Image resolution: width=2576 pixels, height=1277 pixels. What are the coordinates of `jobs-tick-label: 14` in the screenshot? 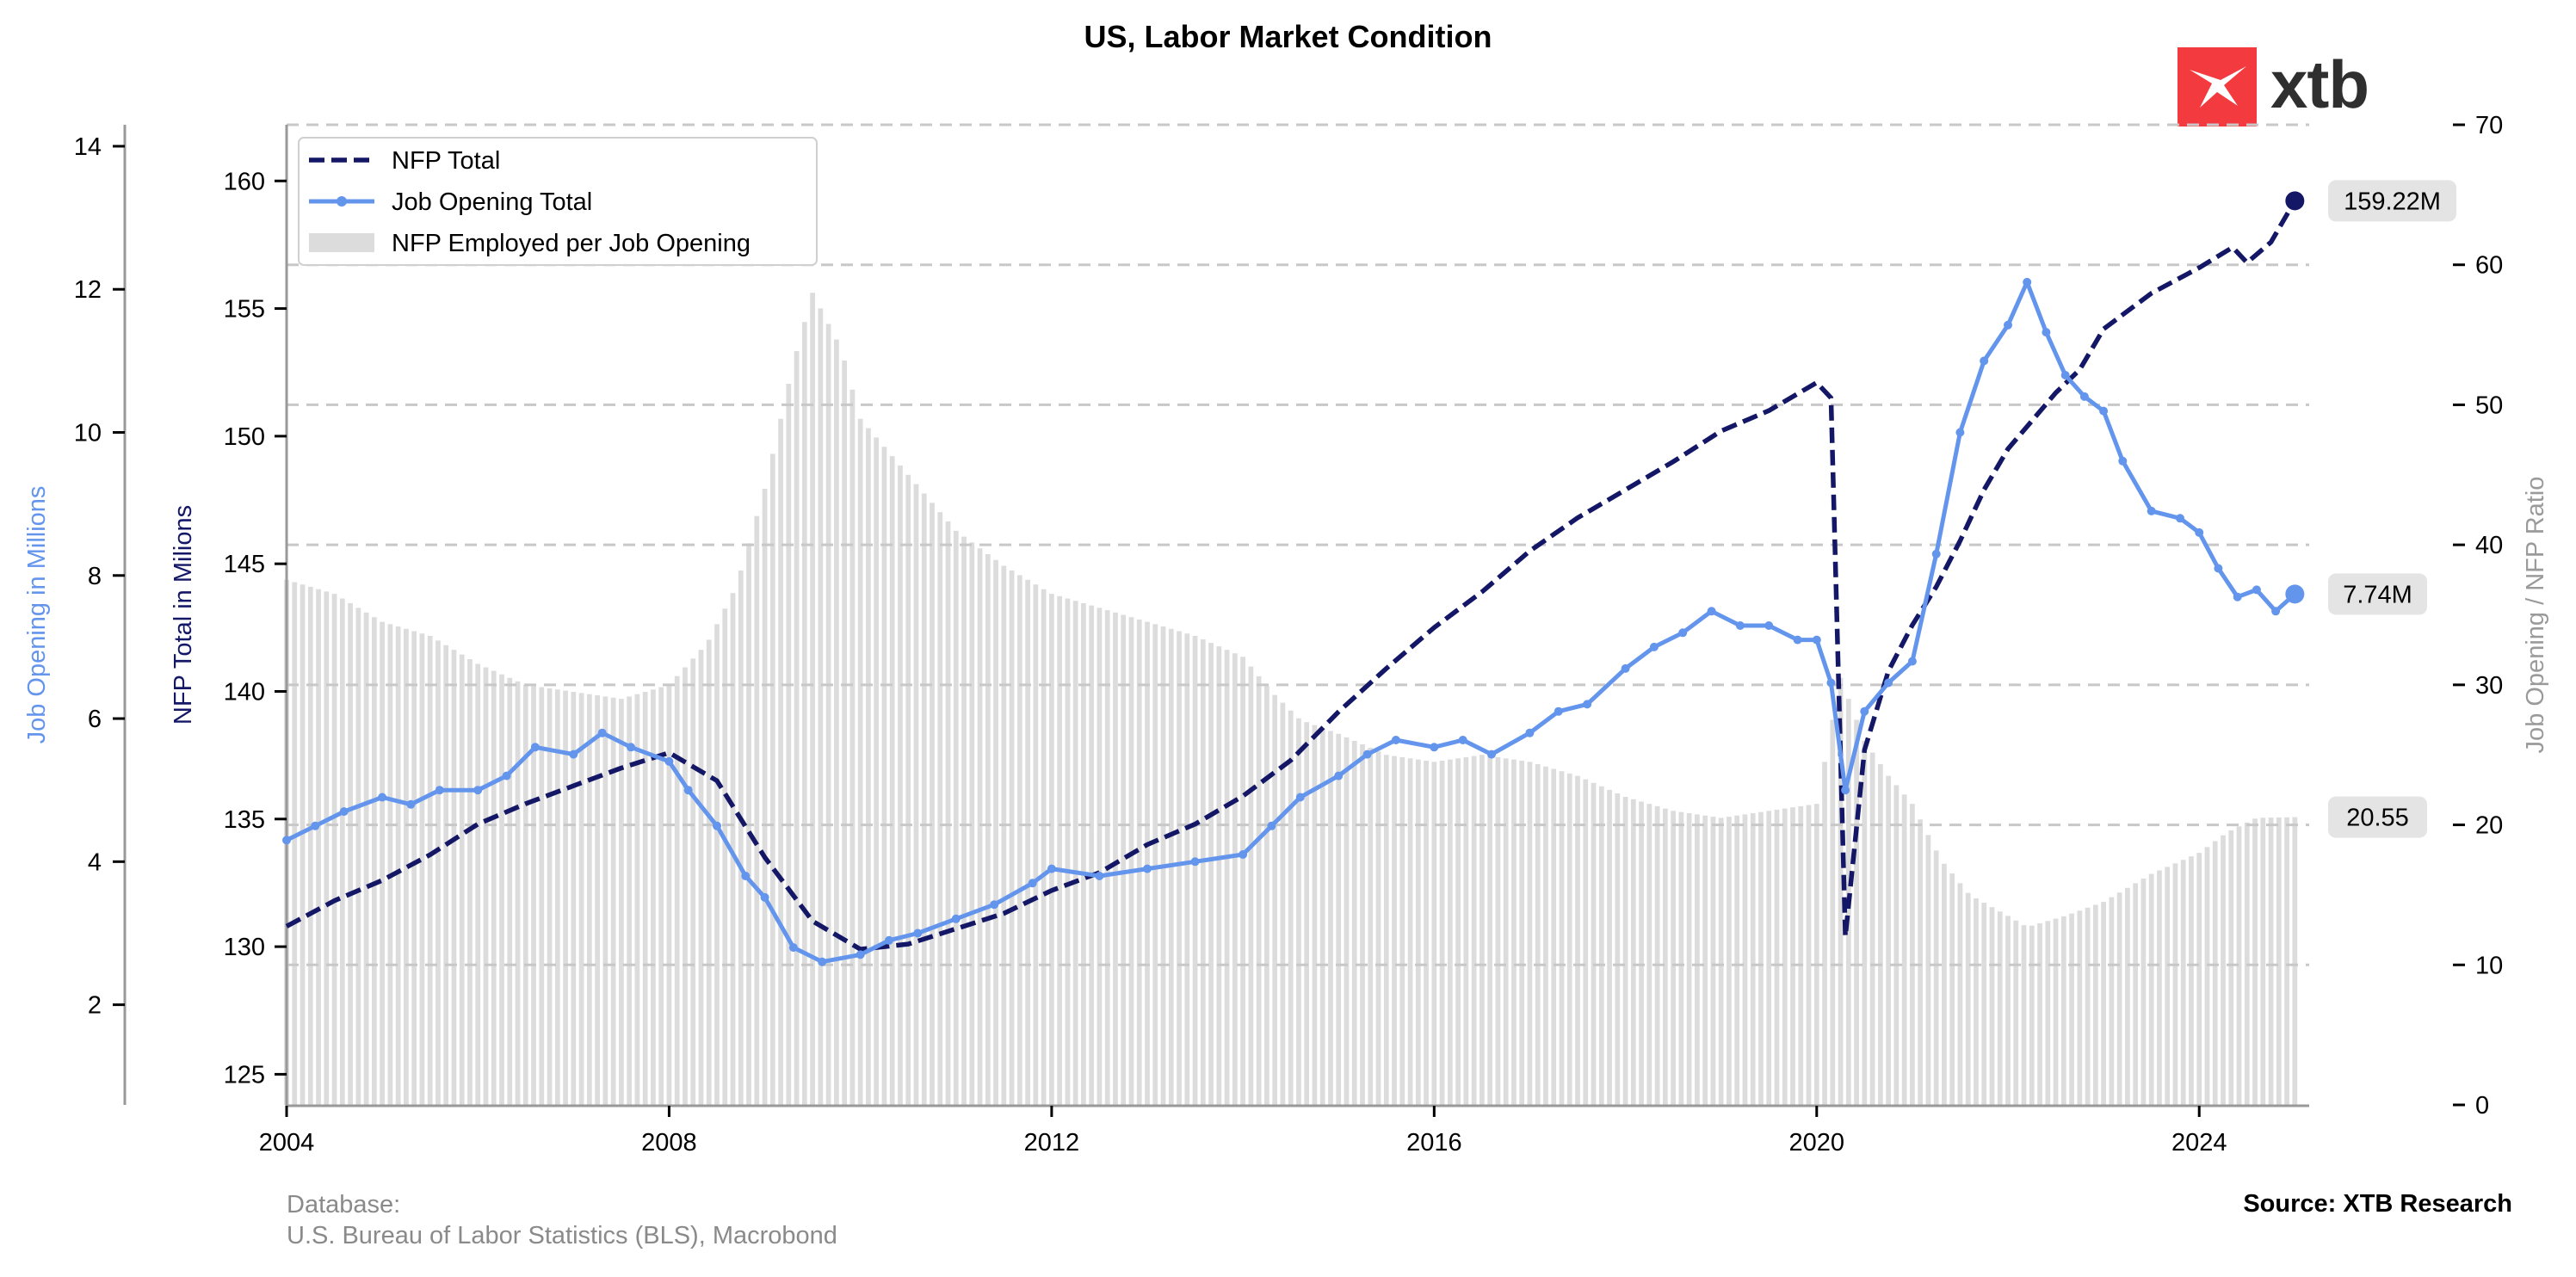 It's located at (88, 147).